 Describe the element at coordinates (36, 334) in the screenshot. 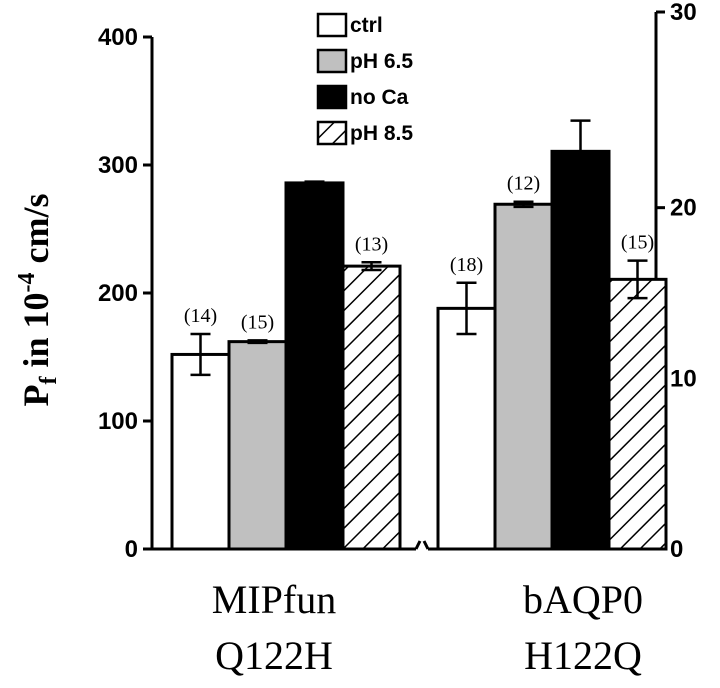

I see `y-label-mid: in 10` at that location.